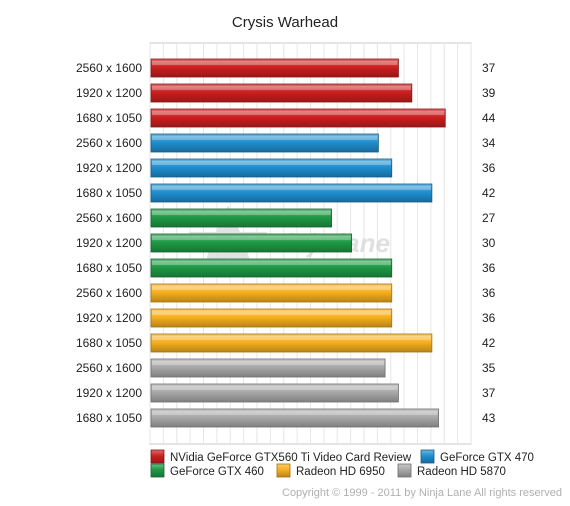 Image resolution: width=570 pixels, height=506 pixels. I want to click on legend-label: GeForce GTX 460, so click(217, 472).